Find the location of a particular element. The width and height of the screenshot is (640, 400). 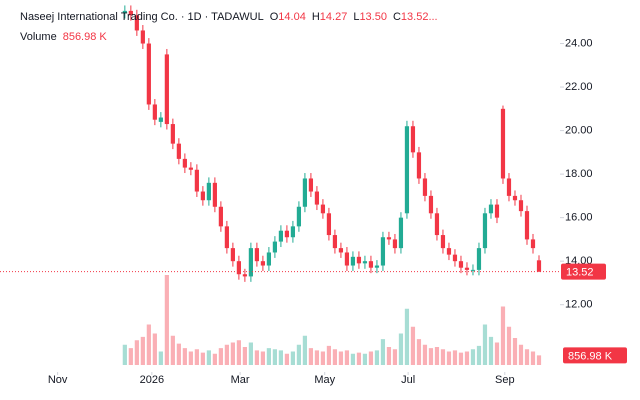

y-tick-label: 12.00 is located at coordinates (579, 305).